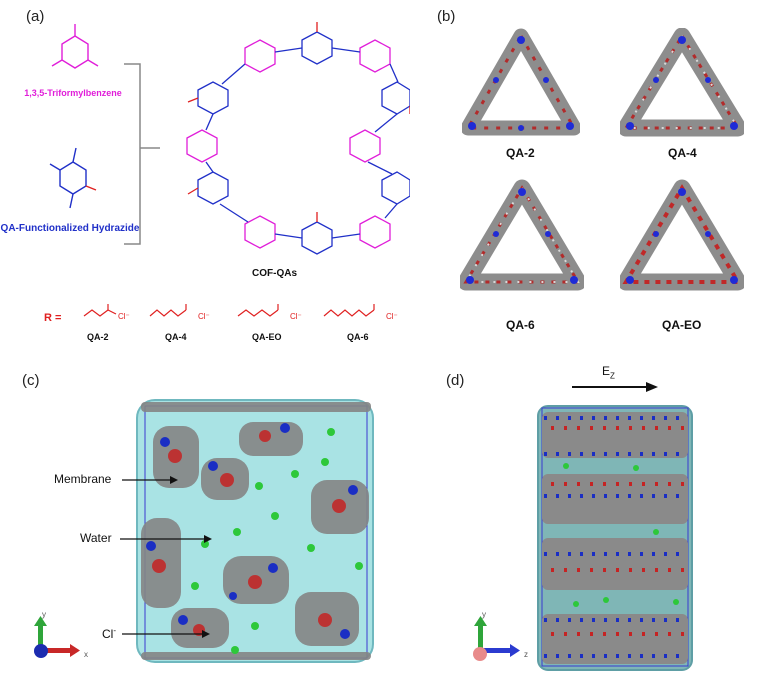 This screenshot has width=762, height=681. What do you see at coordinates (521, 82) in the screenshot?
I see `pore-model-qa2` at bounding box center [521, 82].